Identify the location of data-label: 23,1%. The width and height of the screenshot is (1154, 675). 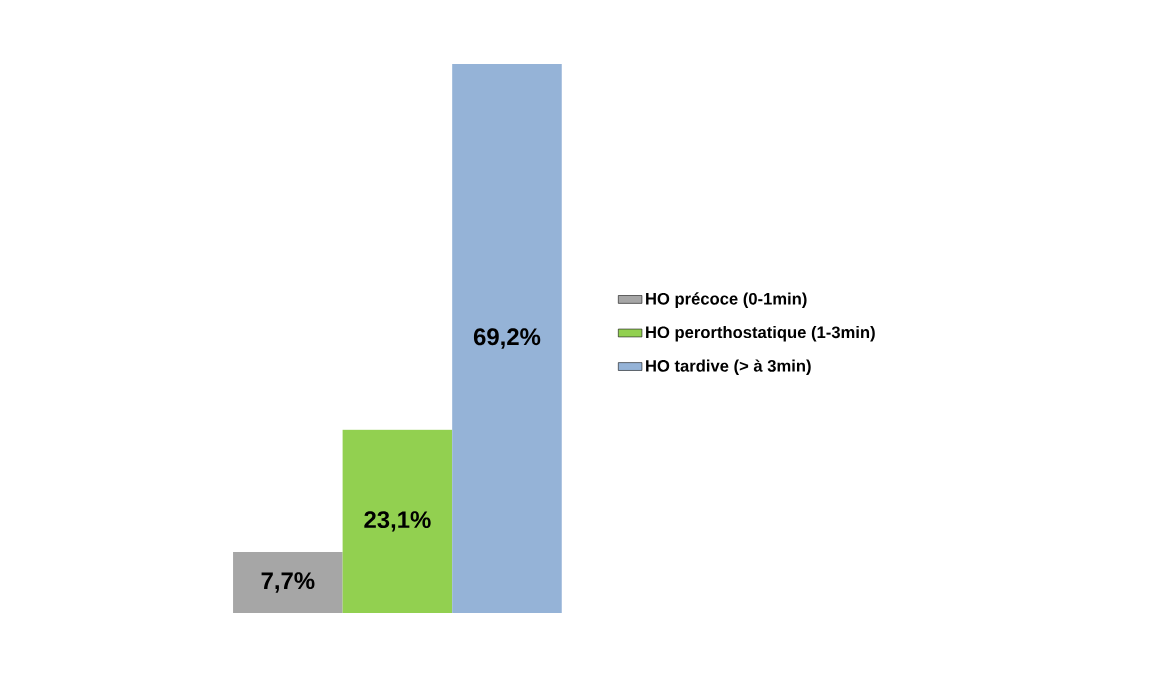
(397, 521).